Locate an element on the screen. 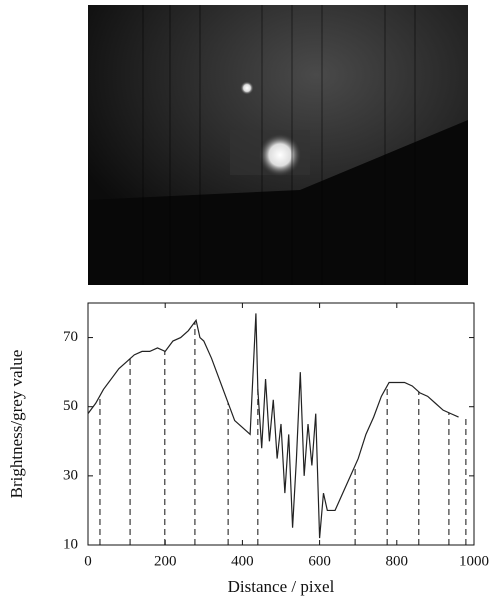 This screenshot has height=600, width=500. x-tick-label: 600 is located at coordinates (319, 561).